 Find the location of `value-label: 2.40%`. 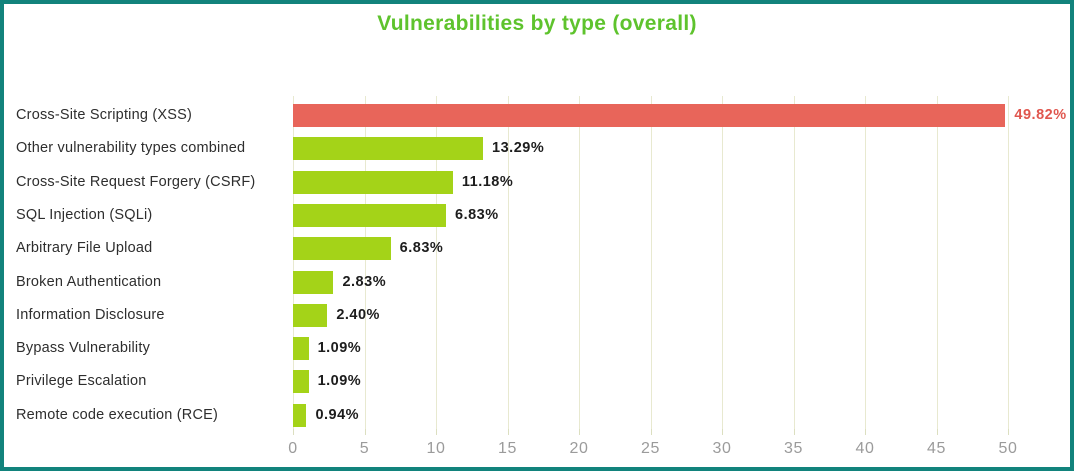

value-label: 2.40% is located at coordinates (358, 314).